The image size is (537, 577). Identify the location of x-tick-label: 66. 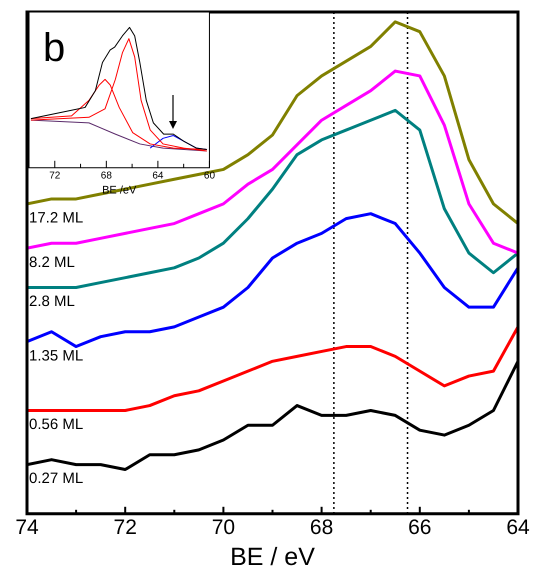
(420, 528).